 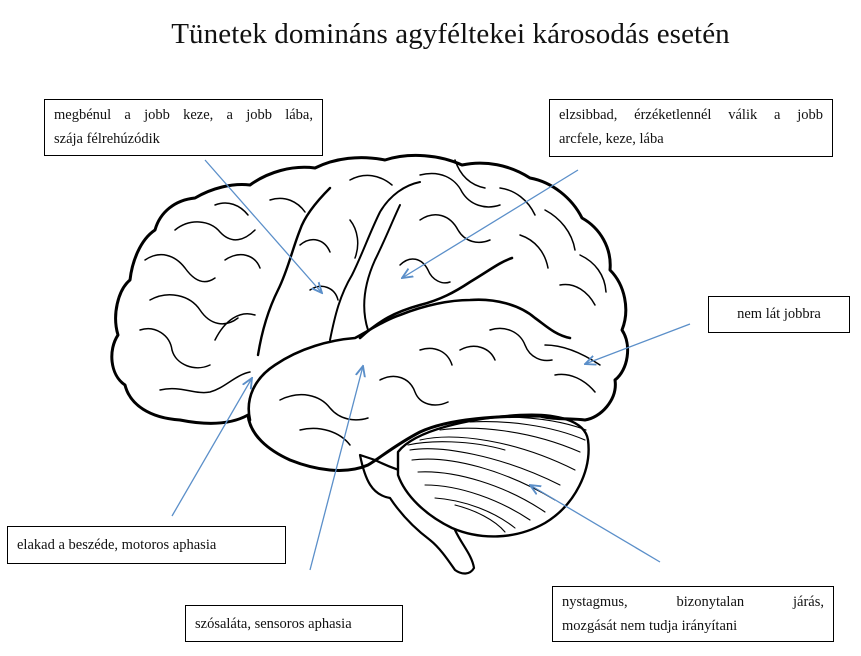 I want to click on lateral-sulcus, so click(x=436, y=298).